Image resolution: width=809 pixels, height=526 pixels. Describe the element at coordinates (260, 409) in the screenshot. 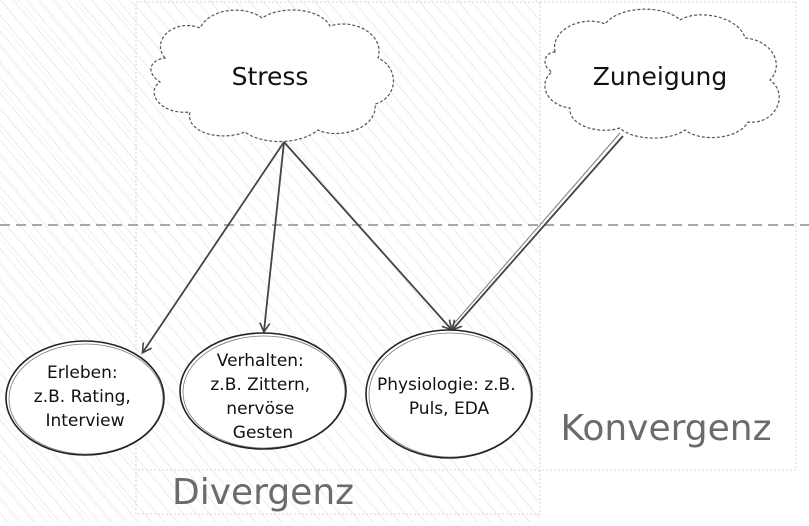

I see `node-verhalten-line: nervöse` at that location.